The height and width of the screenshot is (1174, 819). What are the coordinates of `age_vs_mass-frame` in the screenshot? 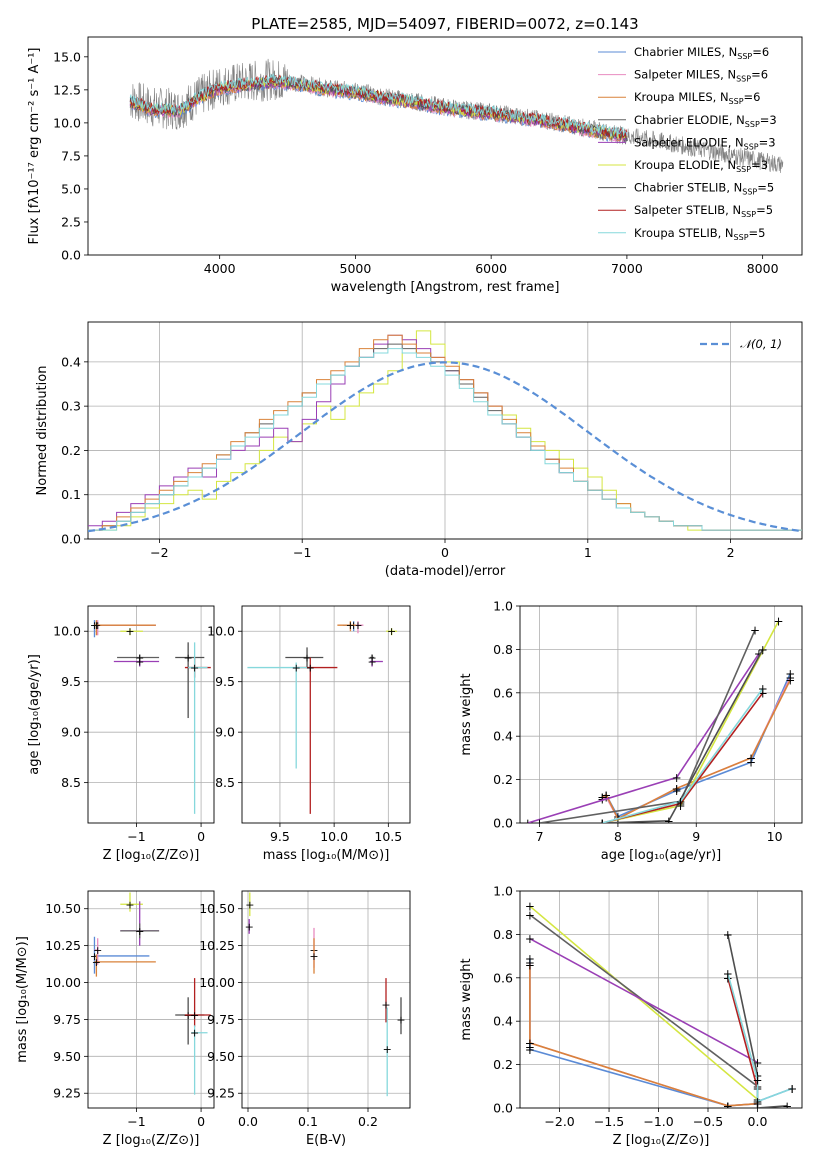 It's located at (326, 714).